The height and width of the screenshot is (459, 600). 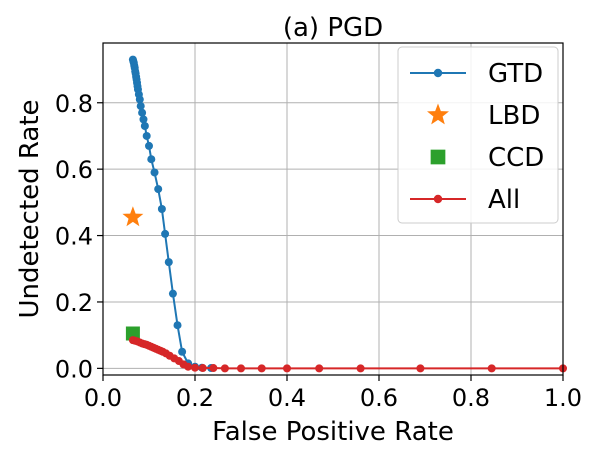 What do you see at coordinates (287, 398) in the screenshot?
I see `x-tick-label: 0.4` at bounding box center [287, 398].